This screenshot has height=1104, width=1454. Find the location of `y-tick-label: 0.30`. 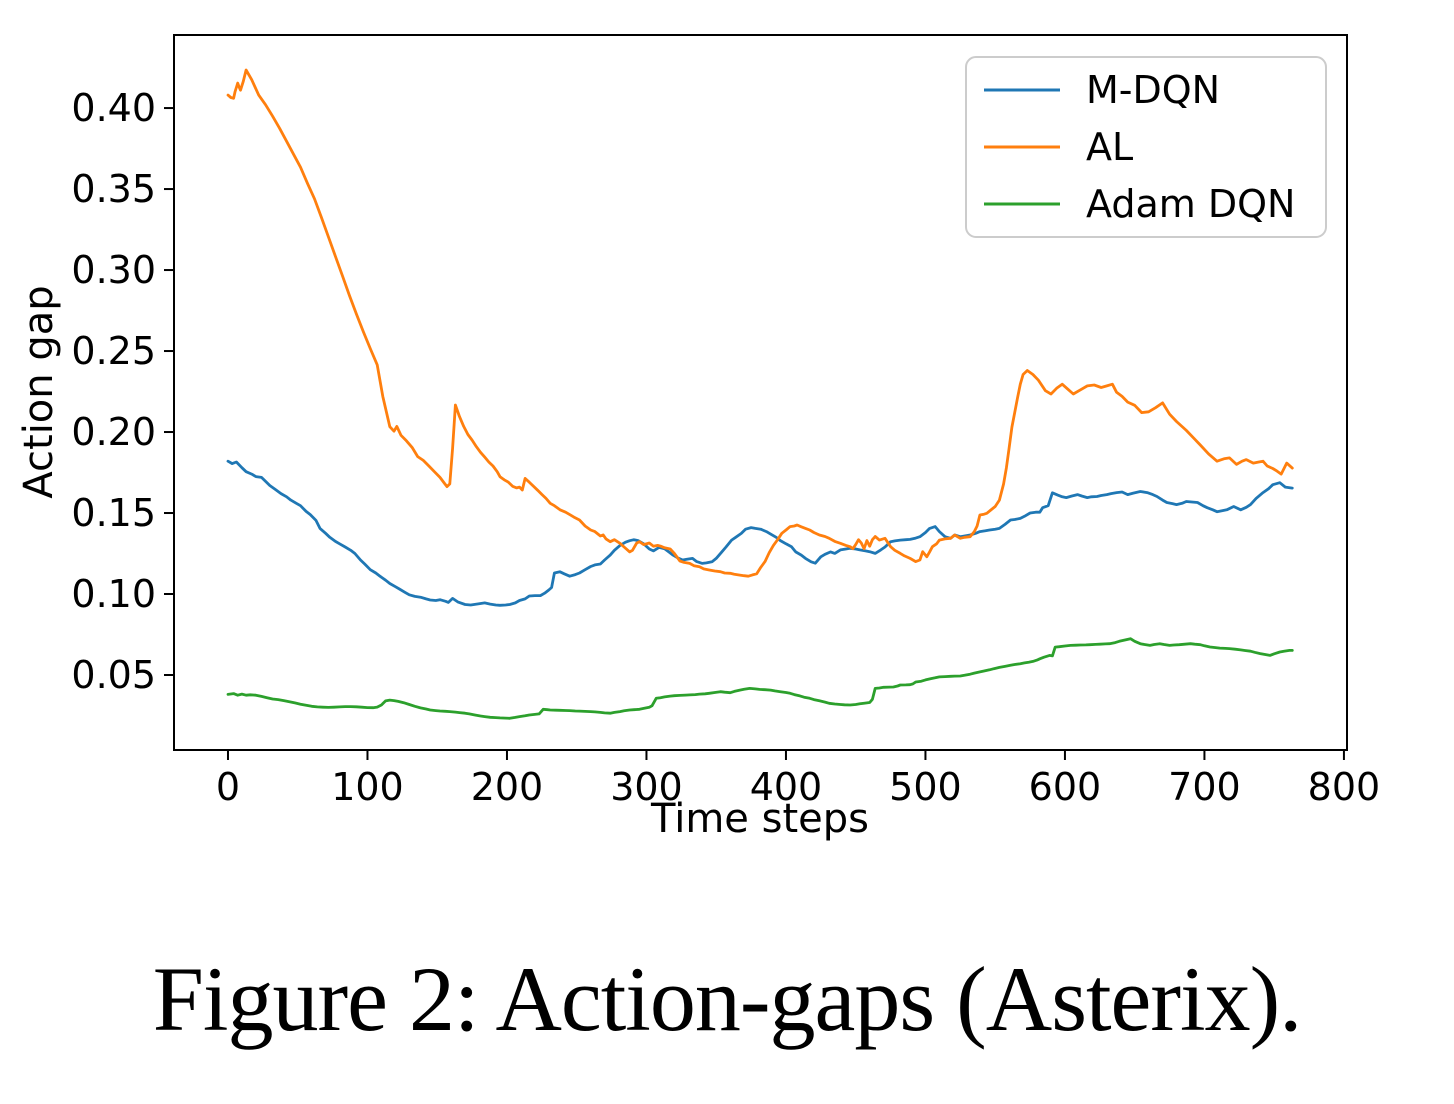

y-tick-label: 0.30 is located at coordinates (113, 270).